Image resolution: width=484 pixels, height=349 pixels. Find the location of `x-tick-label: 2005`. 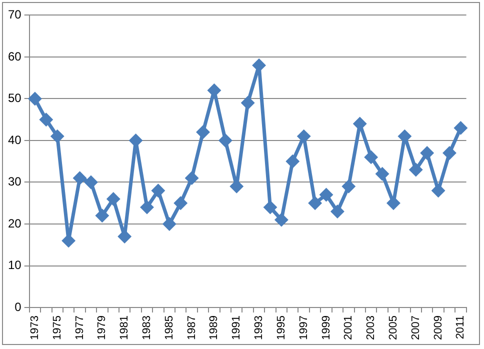

x-tick-label: 2005 is located at coordinates (394, 328).